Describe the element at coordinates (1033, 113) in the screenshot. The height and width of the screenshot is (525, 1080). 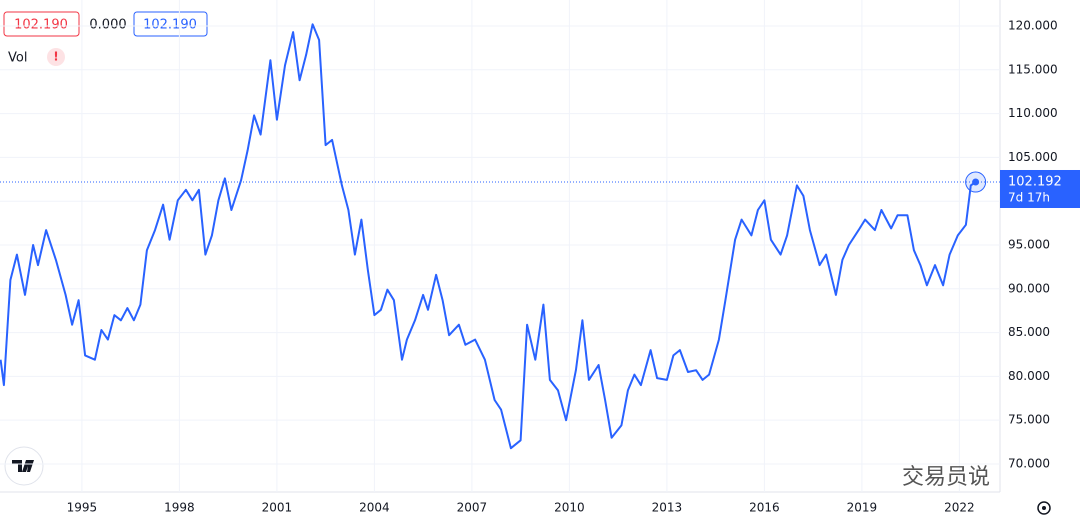
I see `y-tick-label: 110.000` at that location.